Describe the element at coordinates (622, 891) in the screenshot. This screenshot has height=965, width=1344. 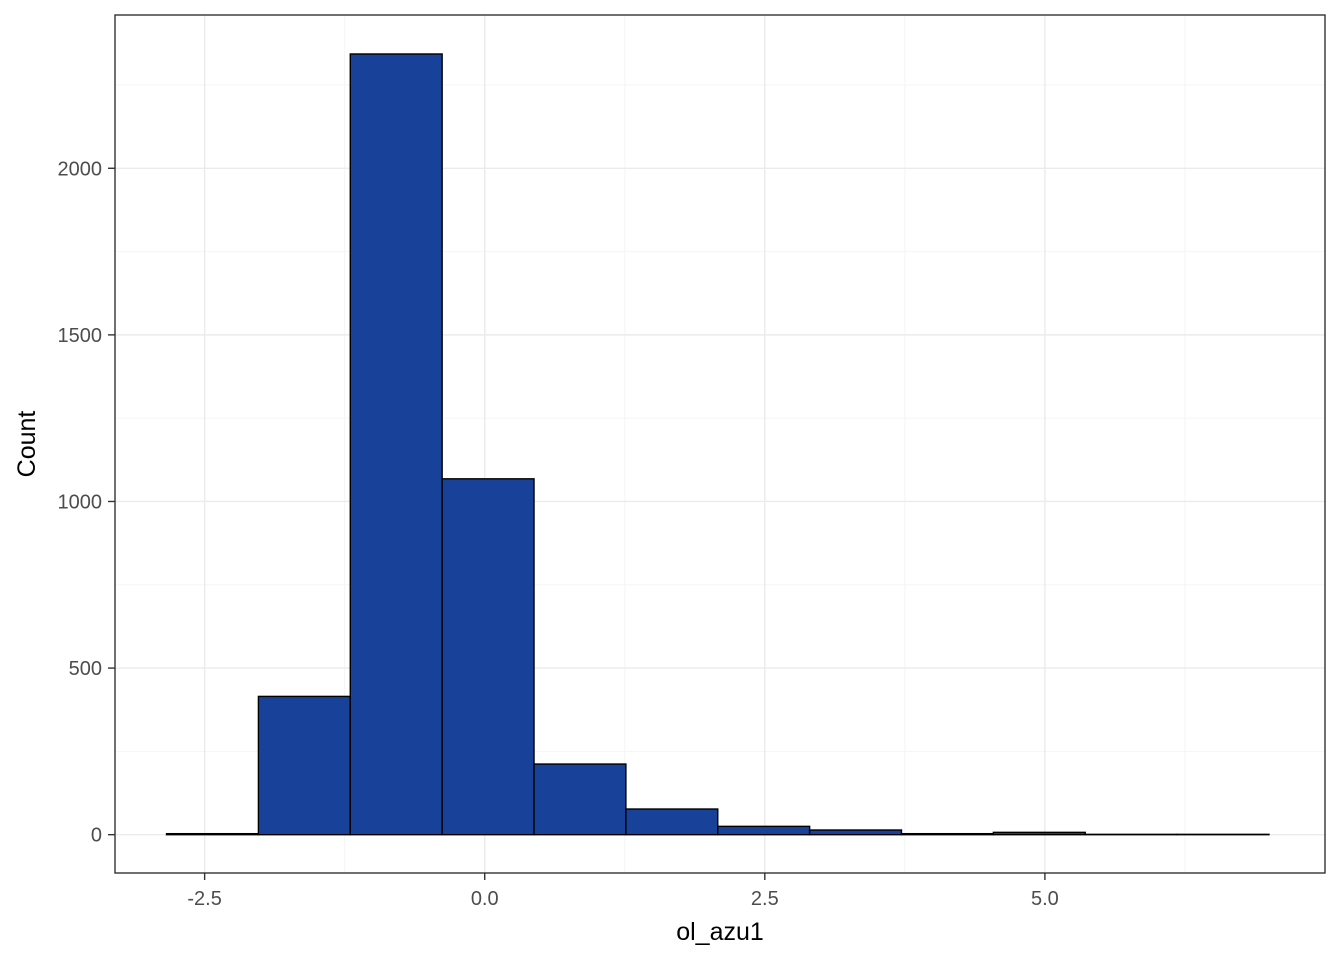
I see `x-axis-ticks: -2.5 0.0 2.5 5.0` at that location.